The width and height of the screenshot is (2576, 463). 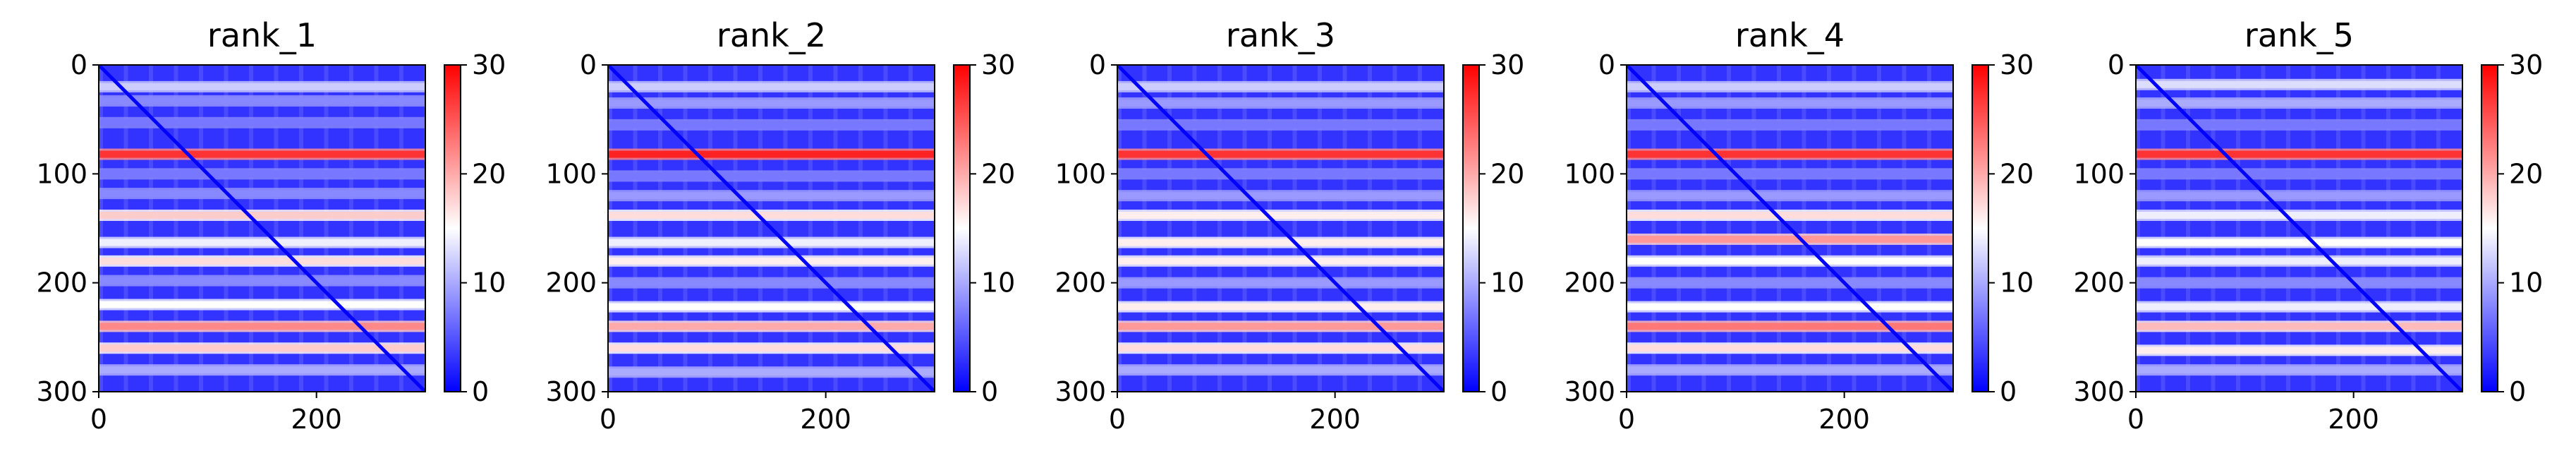 I want to click on heatmap-diagonal, so click(x=262, y=228).